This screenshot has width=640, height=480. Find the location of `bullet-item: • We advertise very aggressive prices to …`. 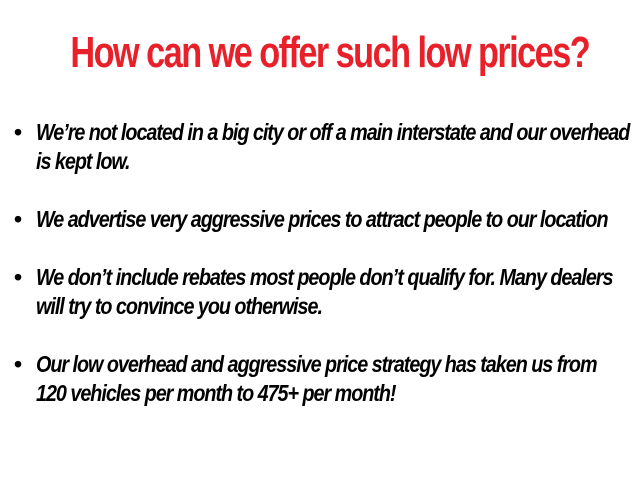

bullet-item: • We advertise very aggressive prices to … is located at coordinates (311, 219).